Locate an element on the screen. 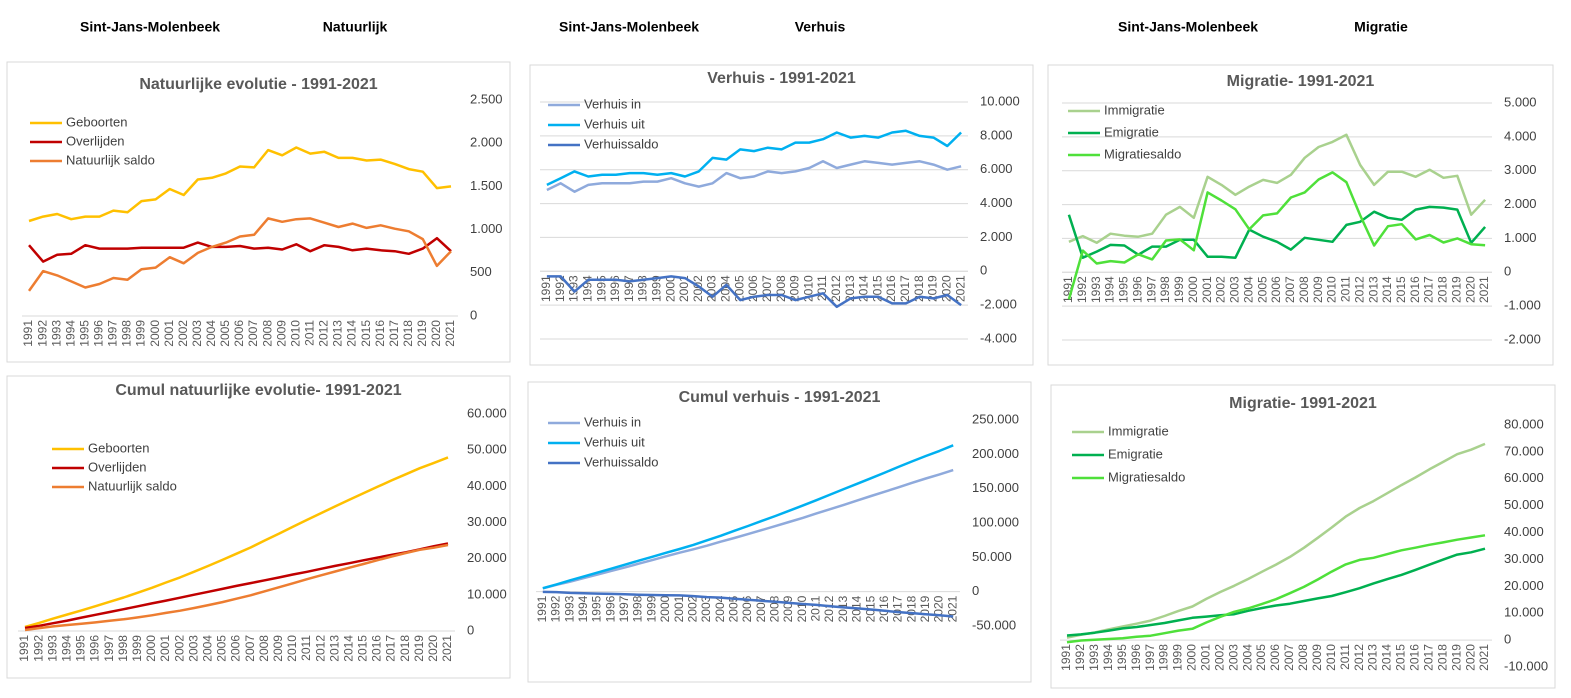 This screenshot has height=698, width=1571. legend-label: Natuurlijk saldo is located at coordinates (132, 485).